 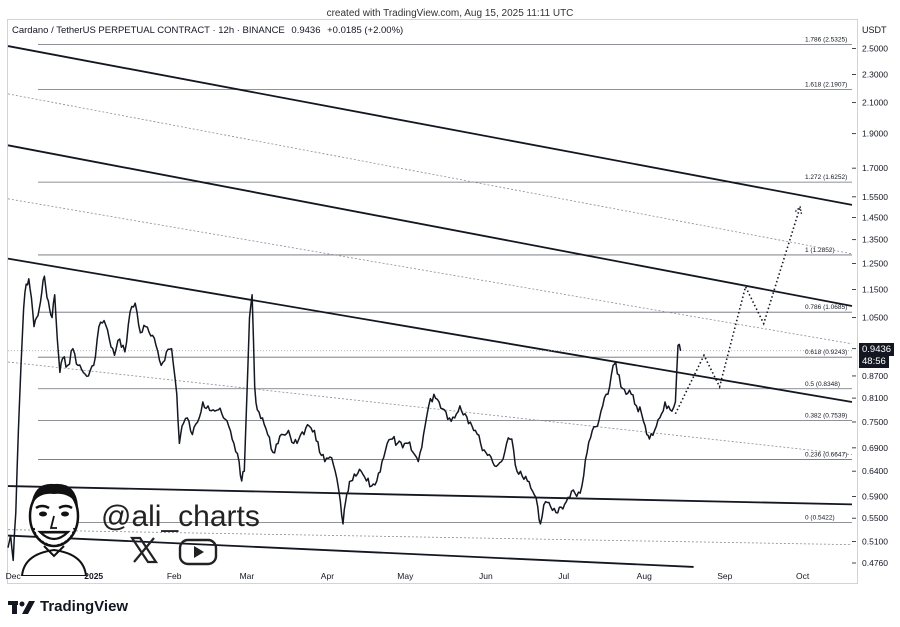 What do you see at coordinates (365, 30) in the screenshot?
I see `price-change: +0.0185 (+2.00%)` at bounding box center [365, 30].